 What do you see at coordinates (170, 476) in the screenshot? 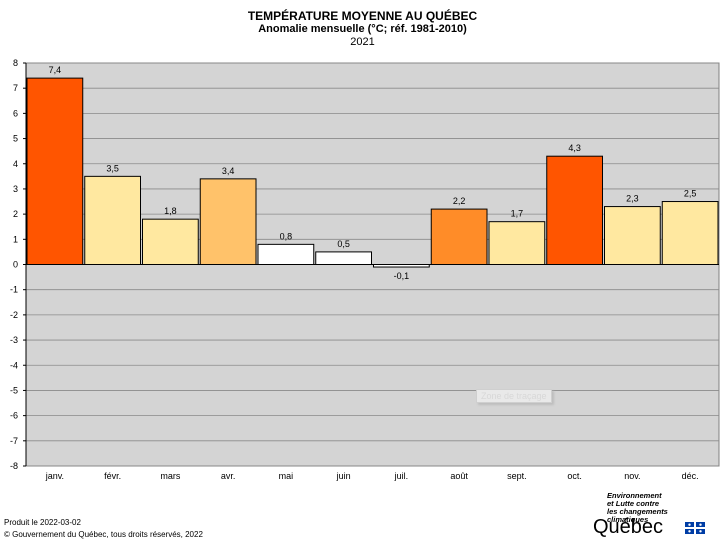
I see `x-tick-label: mars` at bounding box center [170, 476].